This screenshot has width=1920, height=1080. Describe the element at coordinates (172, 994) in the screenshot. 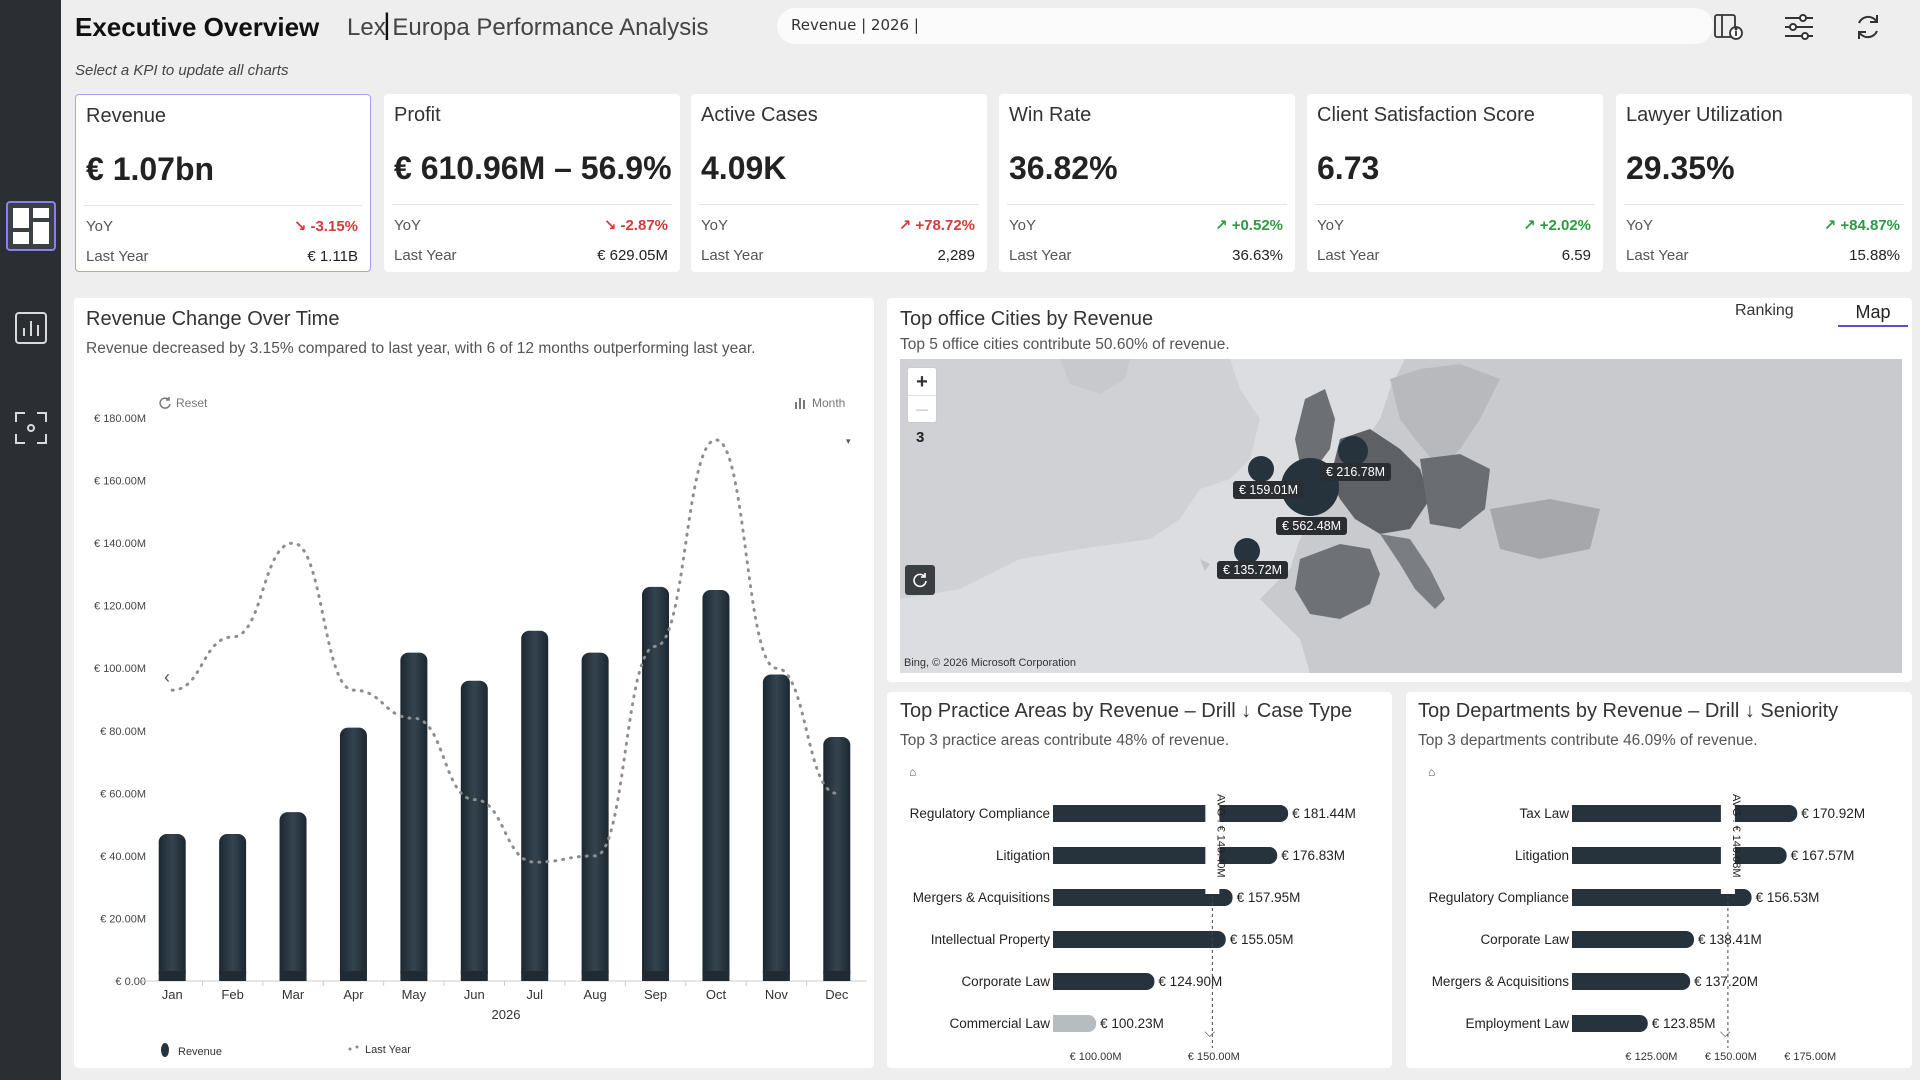

I see `x-tick-label: Jan` at that location.